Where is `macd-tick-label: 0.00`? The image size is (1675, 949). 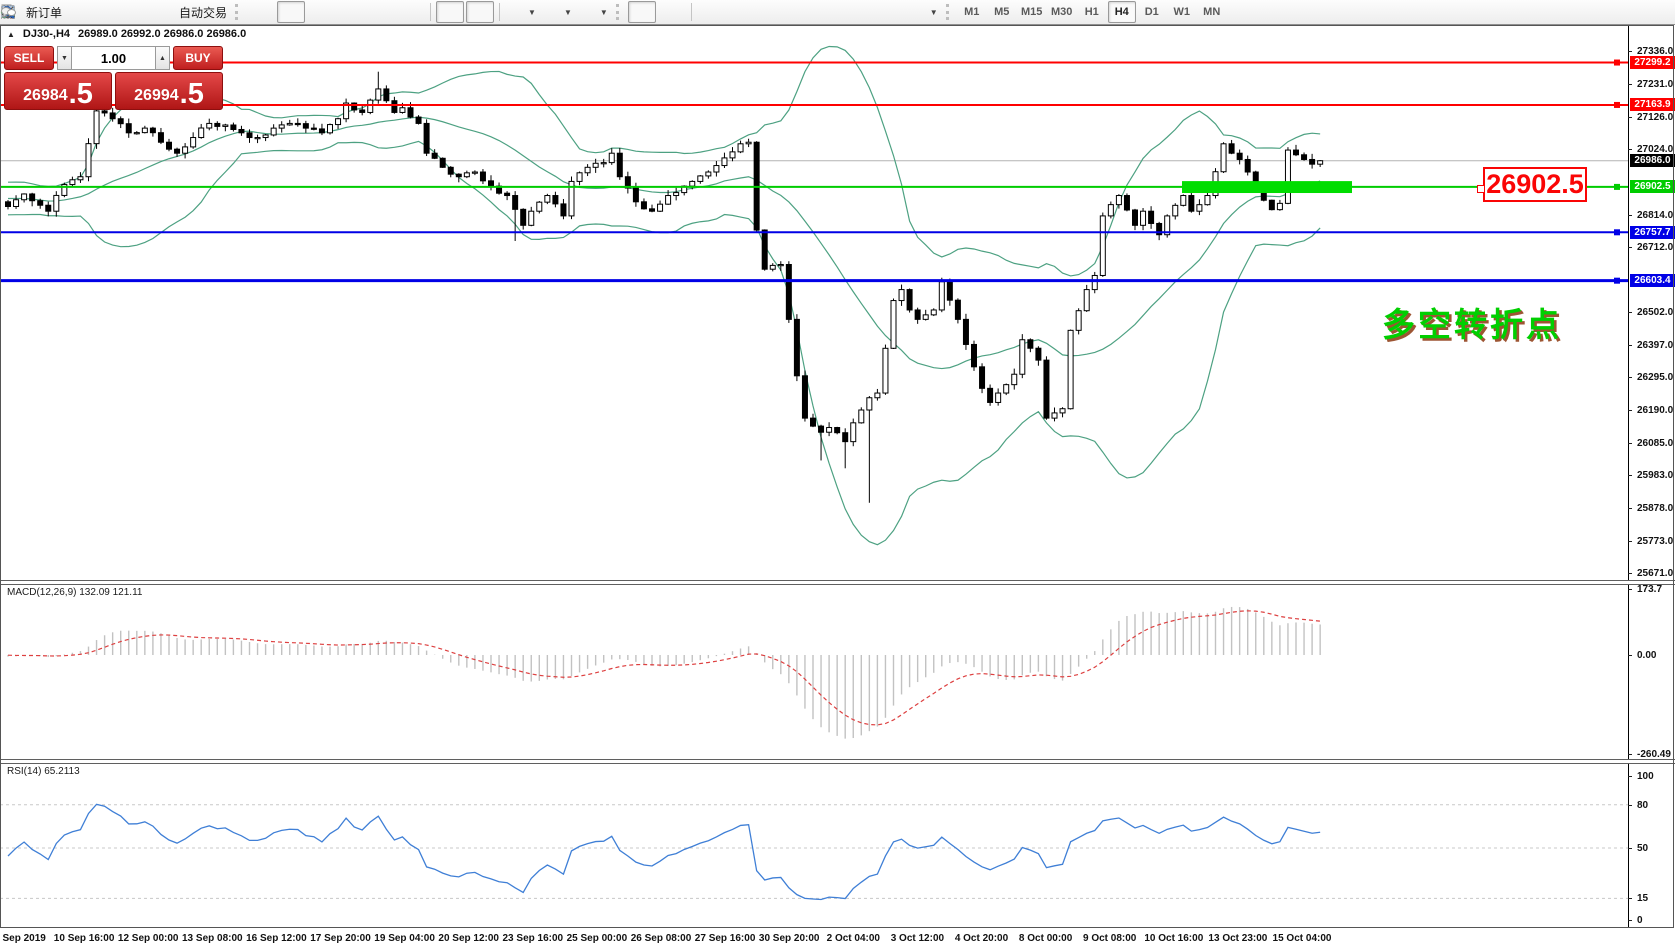 macd-tick-label: 0.00 is located at coordinates (1647, 655).